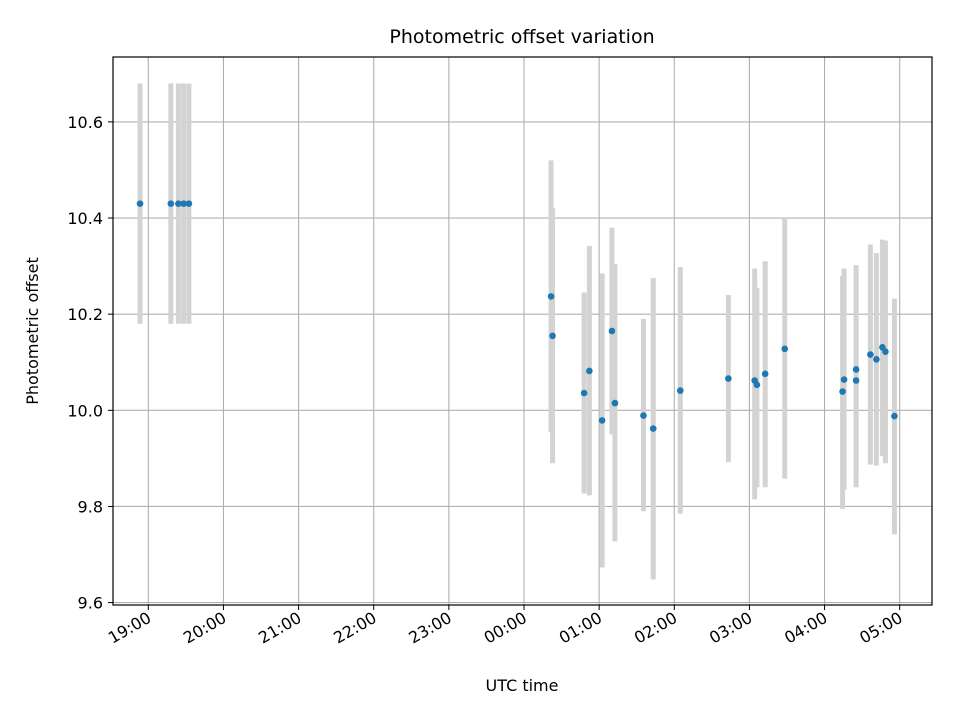 Image resolution: width=960 pixels, height=720 pixels. What do you see at coordinates (90, 603) in the screenshot?
I see `y-tick-label: 9.6` at bounding box center [90, 603].